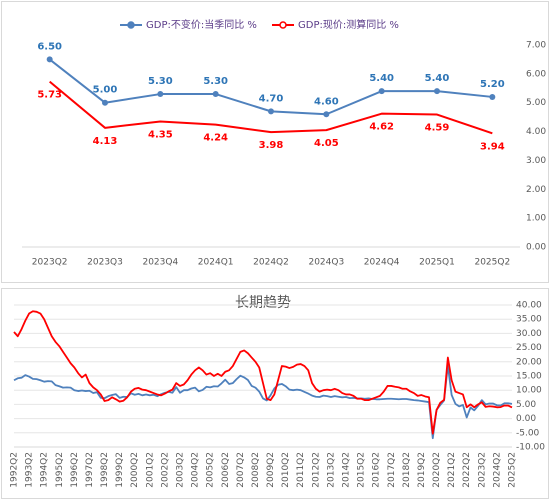 The height and width of the screenshot is (500, 550). Describe the element at coordinates (160, 134) in the screenshot. I see `value-label: 4.35` at that location.